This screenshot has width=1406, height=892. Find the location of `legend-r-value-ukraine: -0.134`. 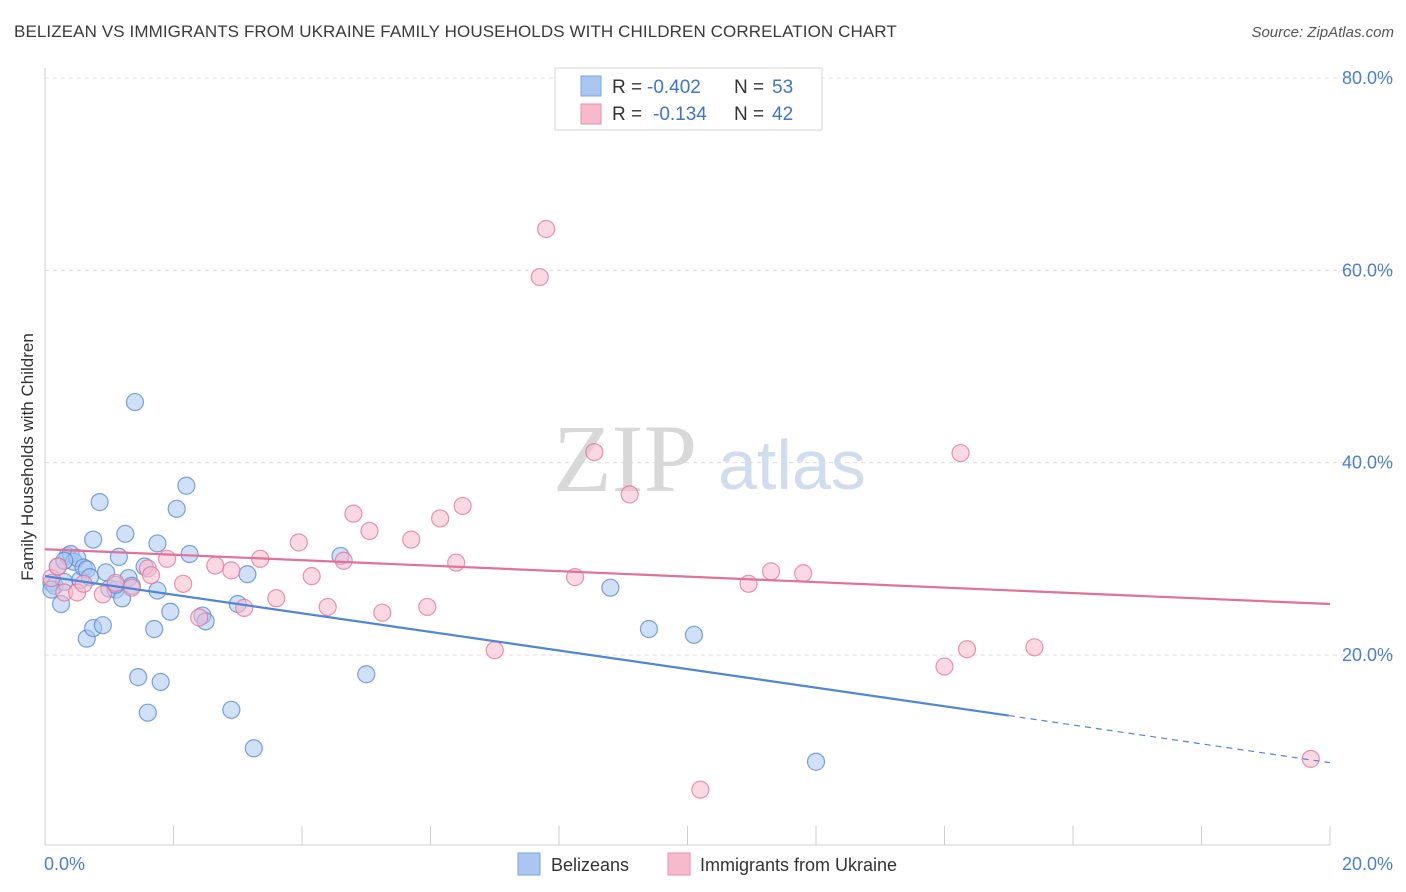

legend-r-value-ukraine: -0.134 is located at coordinates (680, 114).